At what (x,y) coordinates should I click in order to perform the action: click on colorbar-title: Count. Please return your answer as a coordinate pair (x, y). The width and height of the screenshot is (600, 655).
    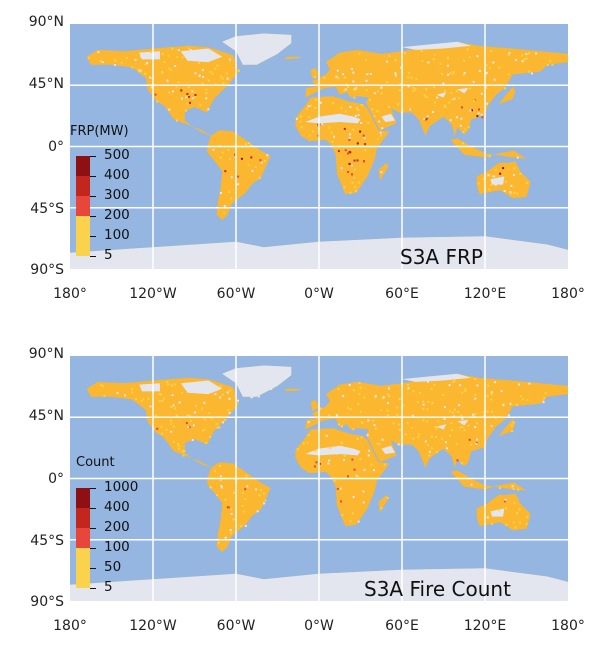
    Looking at the image, I should click on (95, 462).